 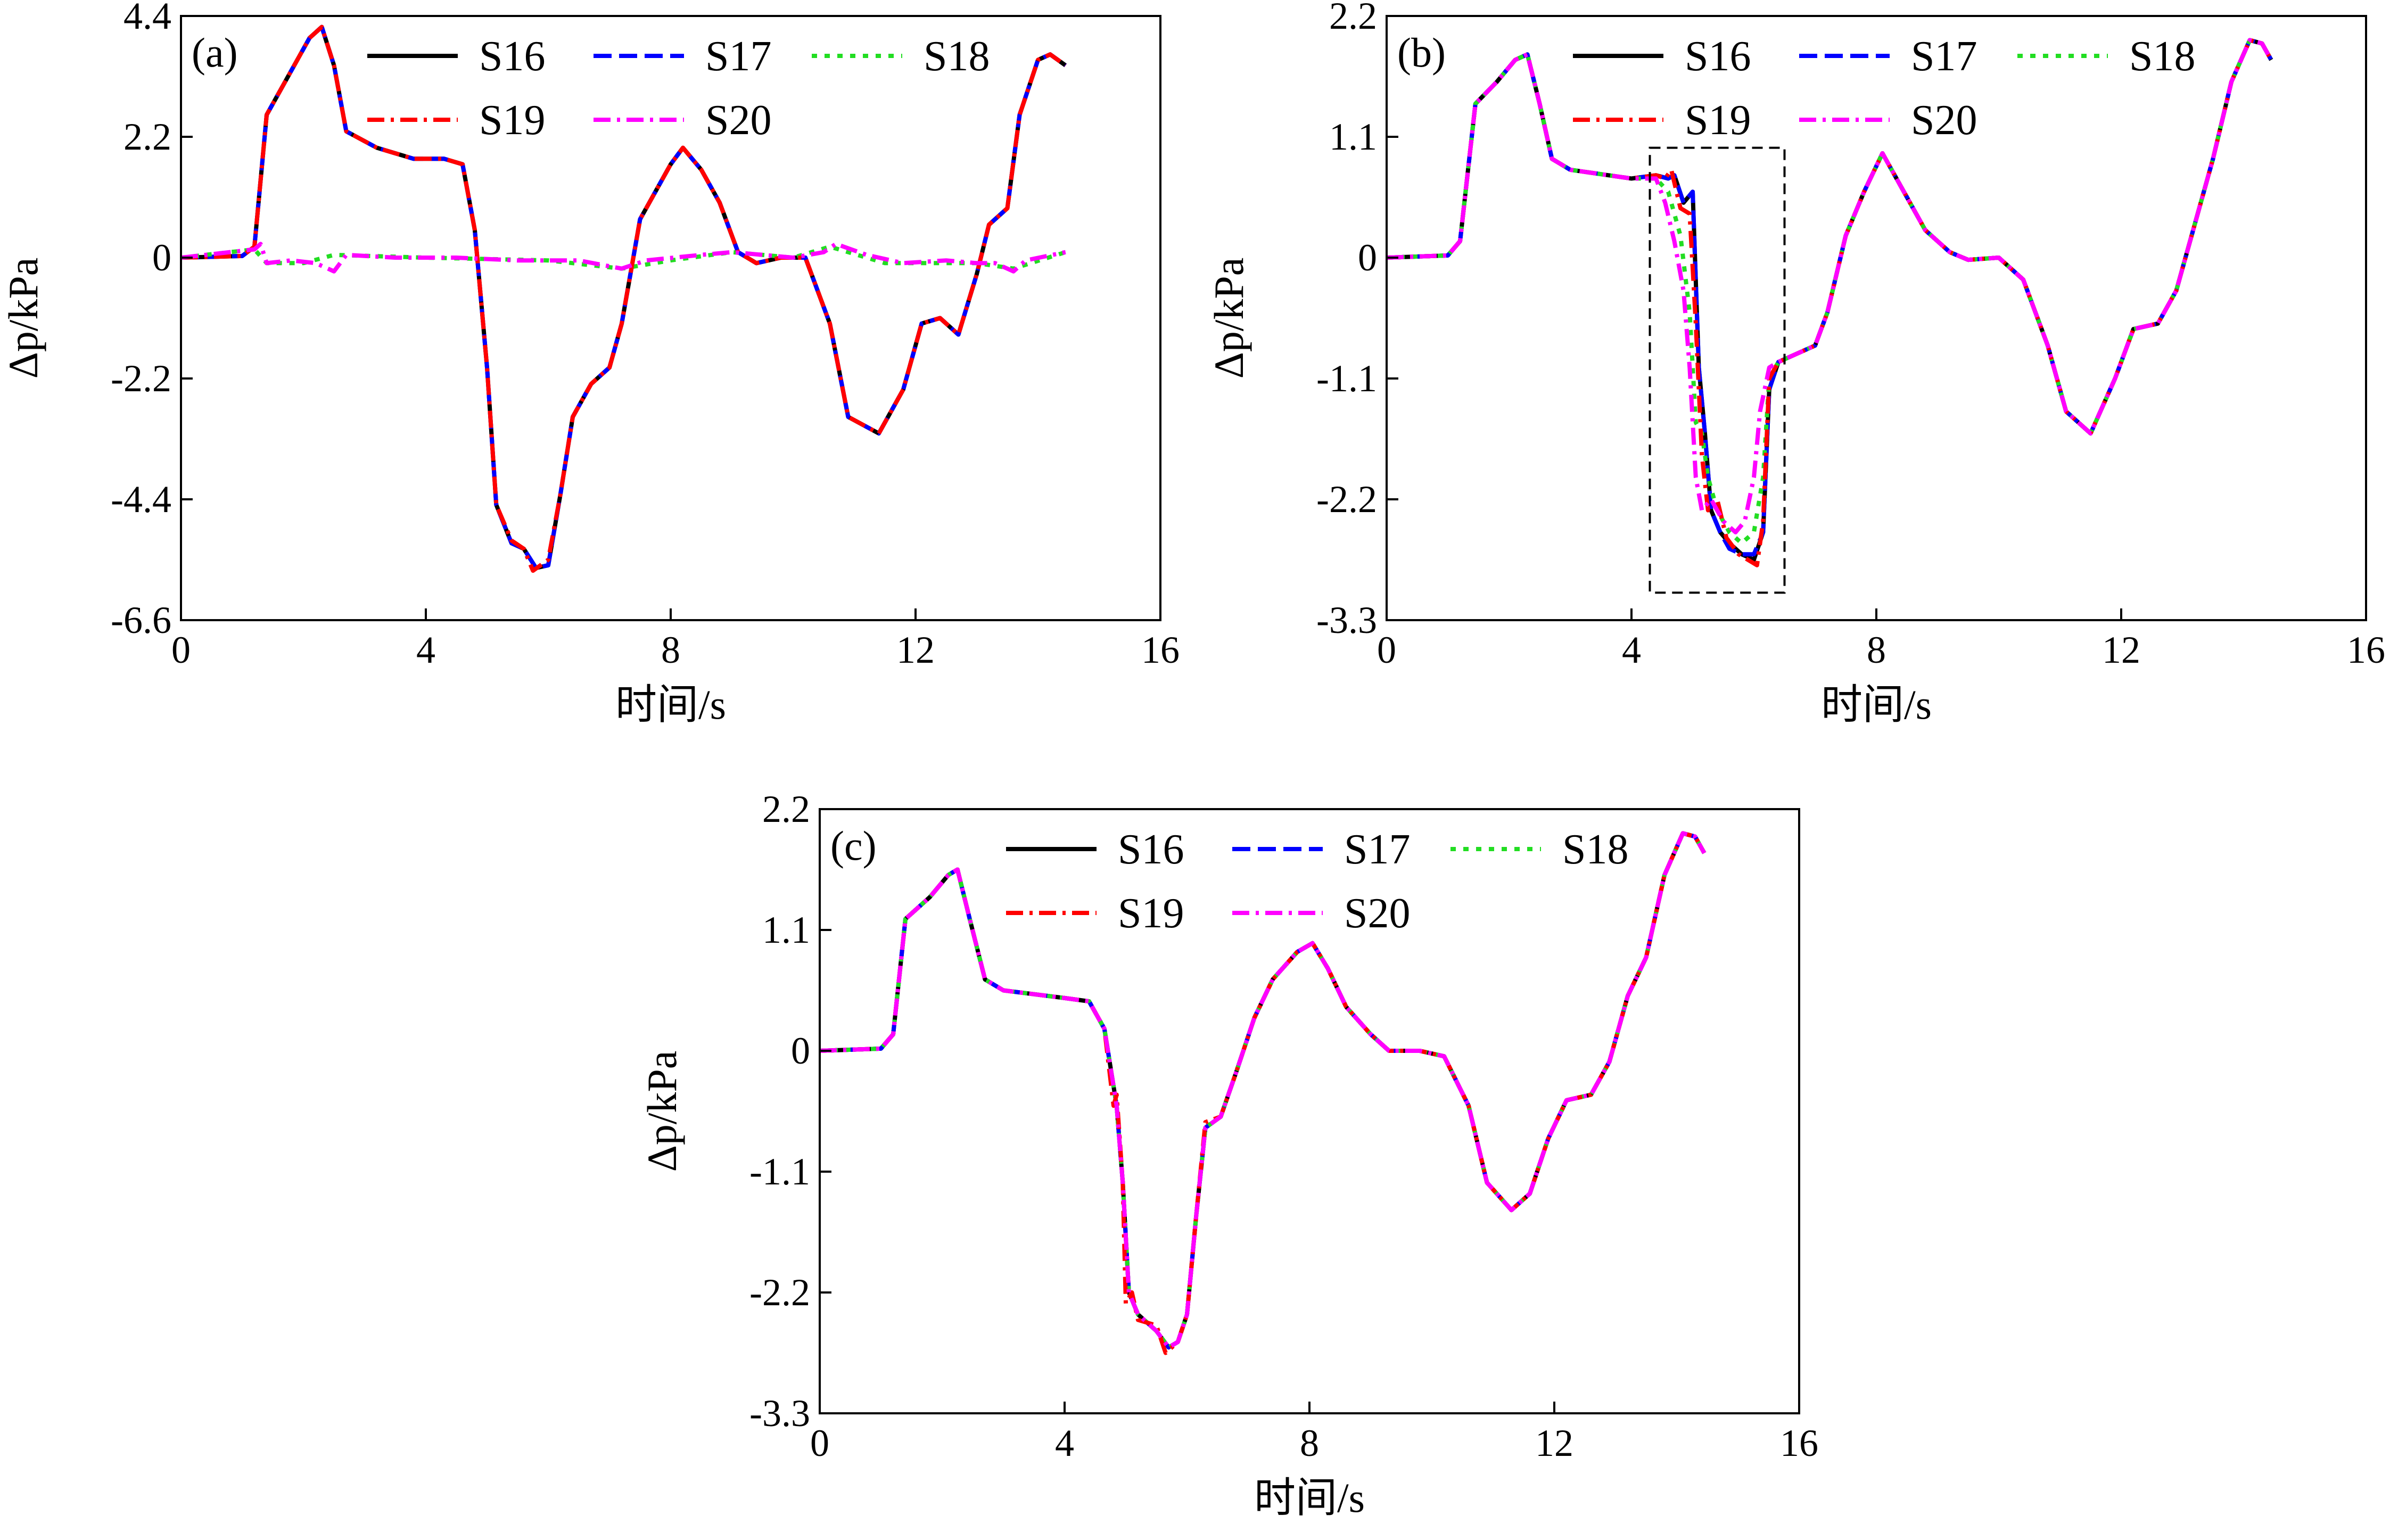 I want to click on y-tick-label: -4.4, so click(x=141, y=499).